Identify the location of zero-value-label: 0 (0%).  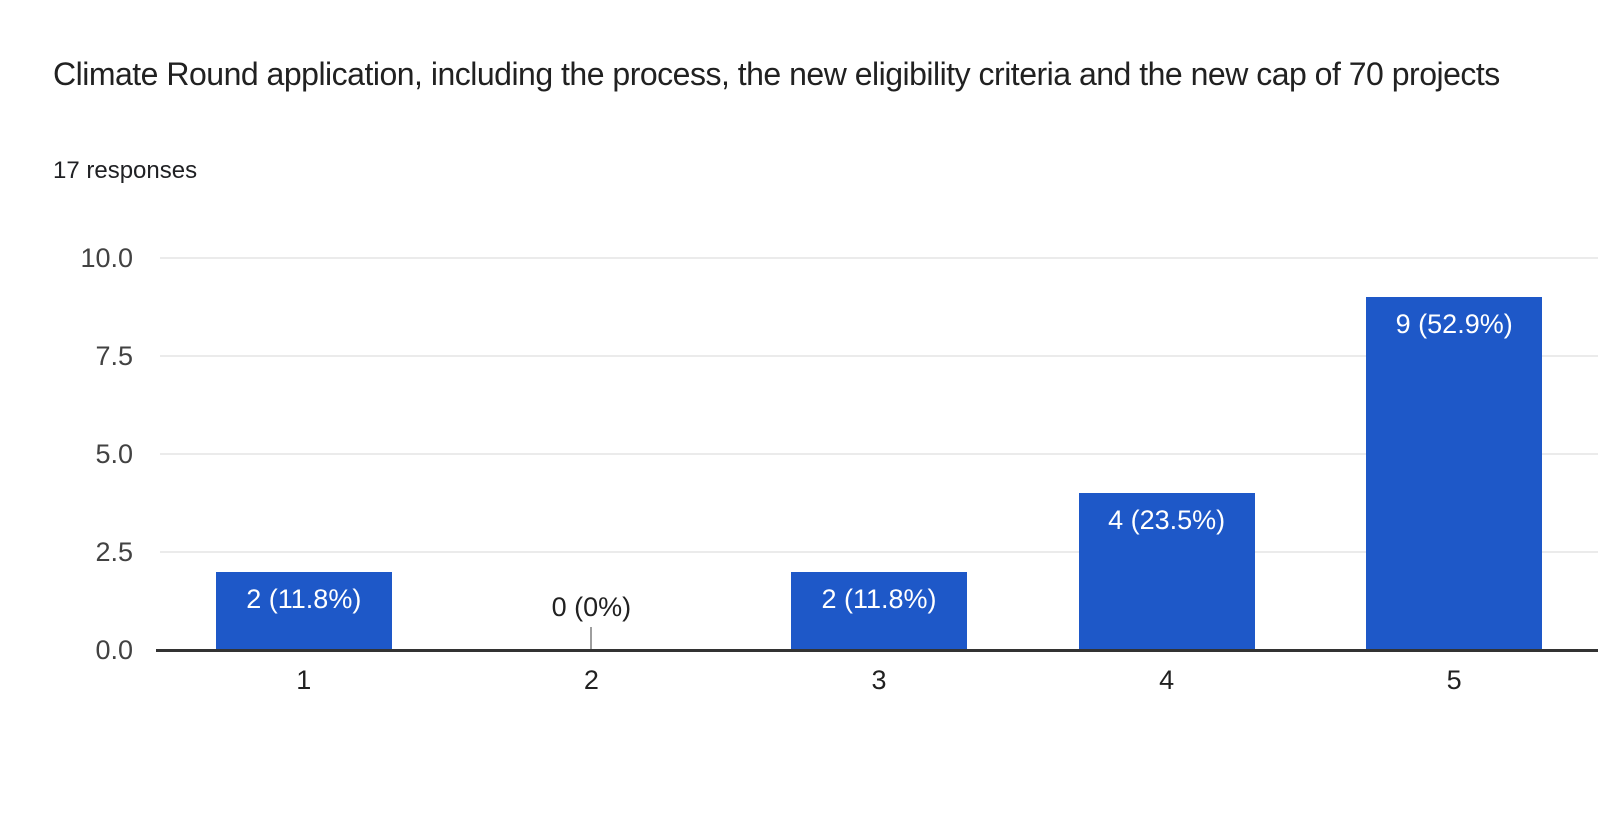
(591, 607).